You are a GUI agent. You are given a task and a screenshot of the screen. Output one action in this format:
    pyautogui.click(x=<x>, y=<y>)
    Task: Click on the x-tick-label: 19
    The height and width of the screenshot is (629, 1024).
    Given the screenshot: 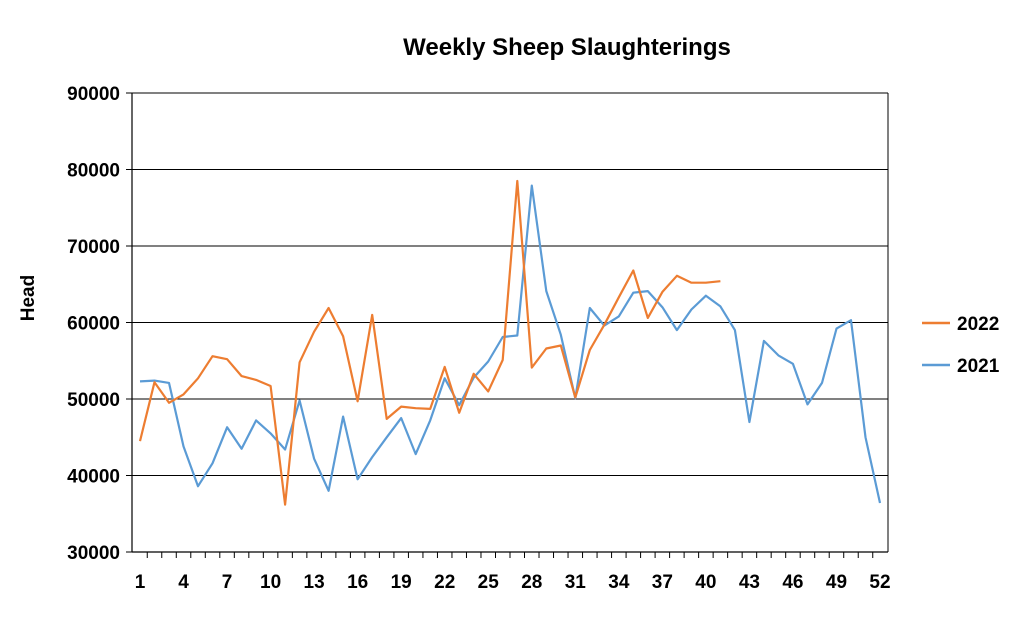 What is the action you would take?
    pyautogui.click(x=401, y=582)
    